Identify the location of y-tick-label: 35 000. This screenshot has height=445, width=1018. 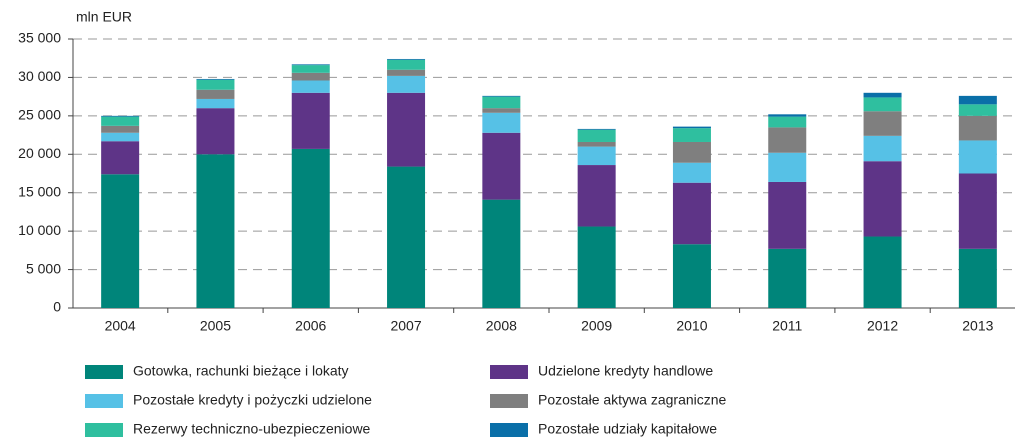
(39, 38).